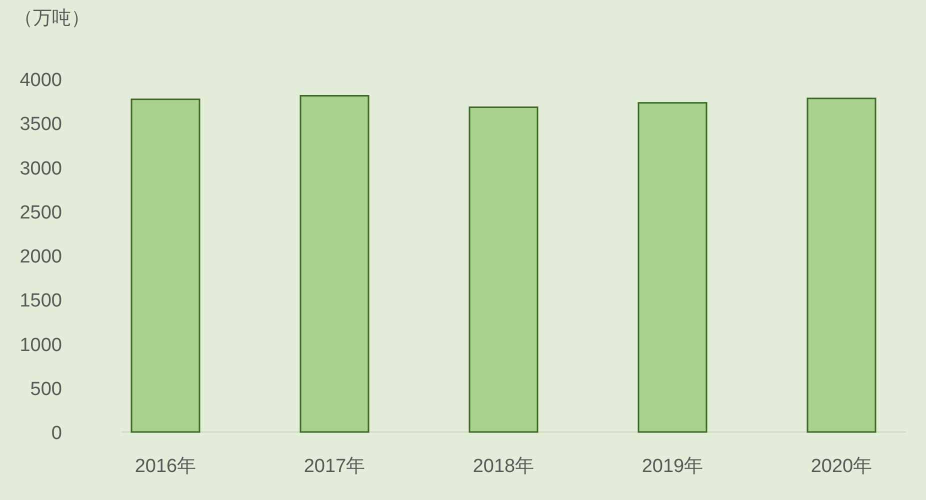 Image resolution: width=926 pixels, height=500 pixels. What do you see at coordinates (335, 466) in the screenshot?
I see `x-tick-label: 2017年` at bounding box center [335, 466].